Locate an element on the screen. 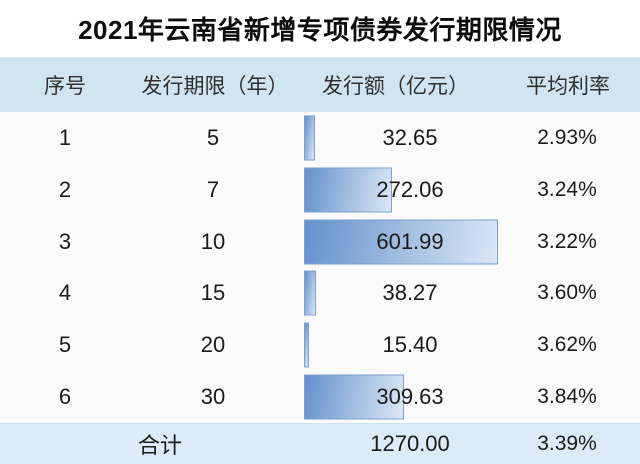  row-no: 2 is located at coordinates (65, 189).